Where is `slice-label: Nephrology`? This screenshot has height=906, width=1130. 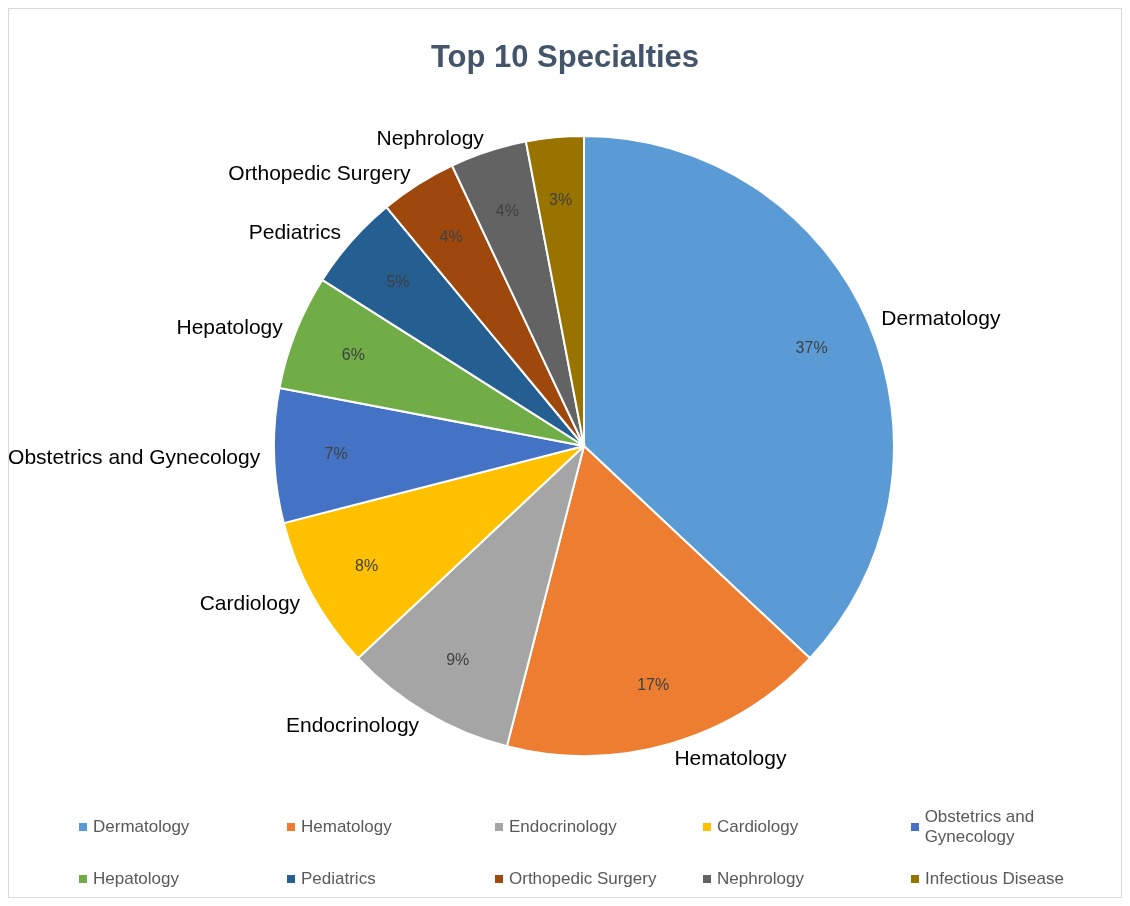 slice-label: Nephrology is located at coordinates (430, 138).